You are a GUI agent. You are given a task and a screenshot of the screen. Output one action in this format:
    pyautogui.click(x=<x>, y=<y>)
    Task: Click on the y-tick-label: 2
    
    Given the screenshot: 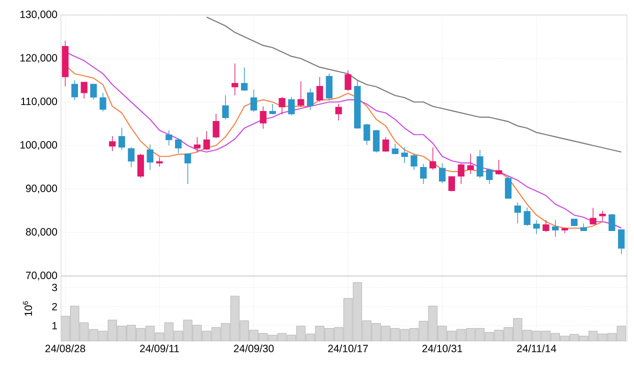 What is the action you would take?
    pyautogui.click(x=54, y=306)
    